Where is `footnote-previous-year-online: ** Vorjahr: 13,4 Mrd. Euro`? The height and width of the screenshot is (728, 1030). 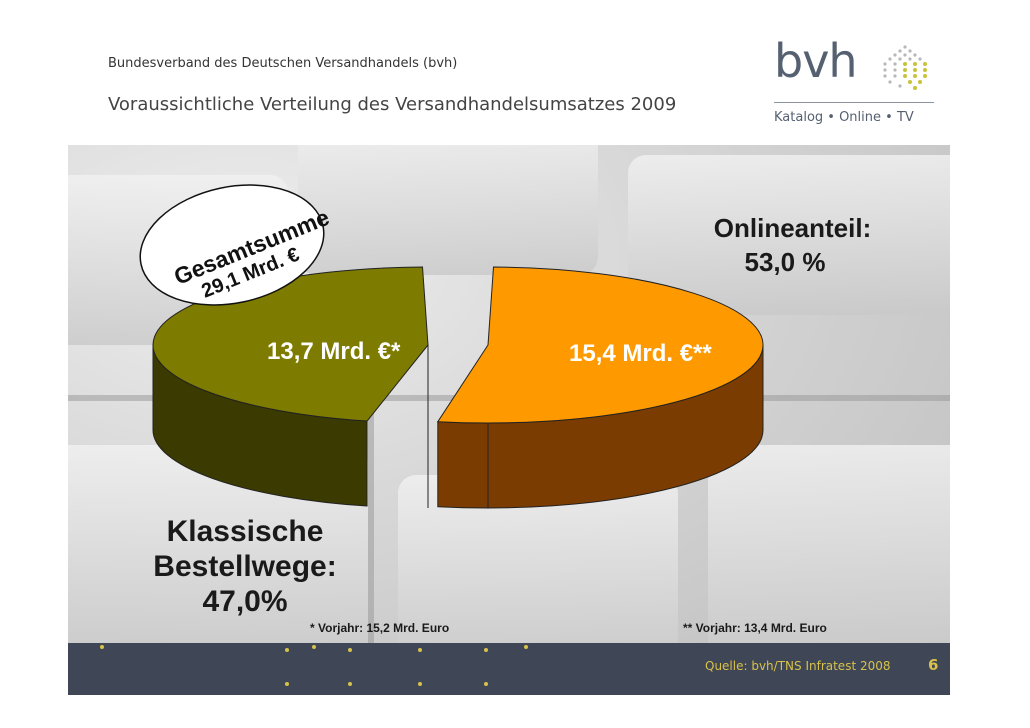
footnote-previous-year-online: ** Vorjahr: 13,4 Mrd. Euro is located at coordinates (755, 628).